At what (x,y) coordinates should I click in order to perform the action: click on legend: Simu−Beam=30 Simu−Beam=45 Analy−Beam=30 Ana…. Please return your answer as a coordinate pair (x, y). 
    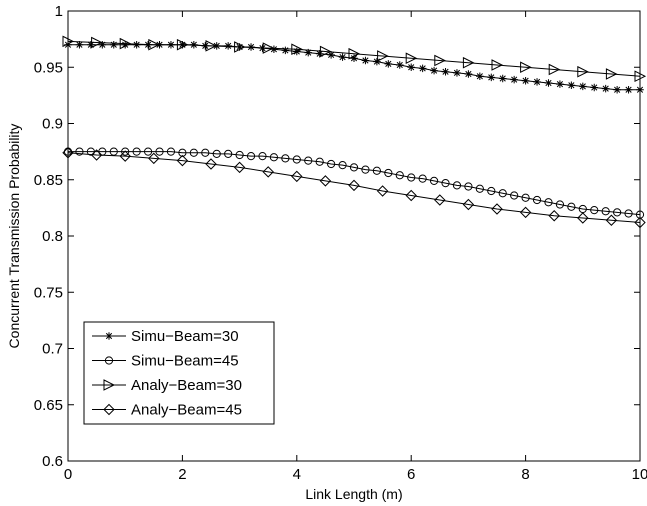
    Looking at the image, I should click on (179, 373).